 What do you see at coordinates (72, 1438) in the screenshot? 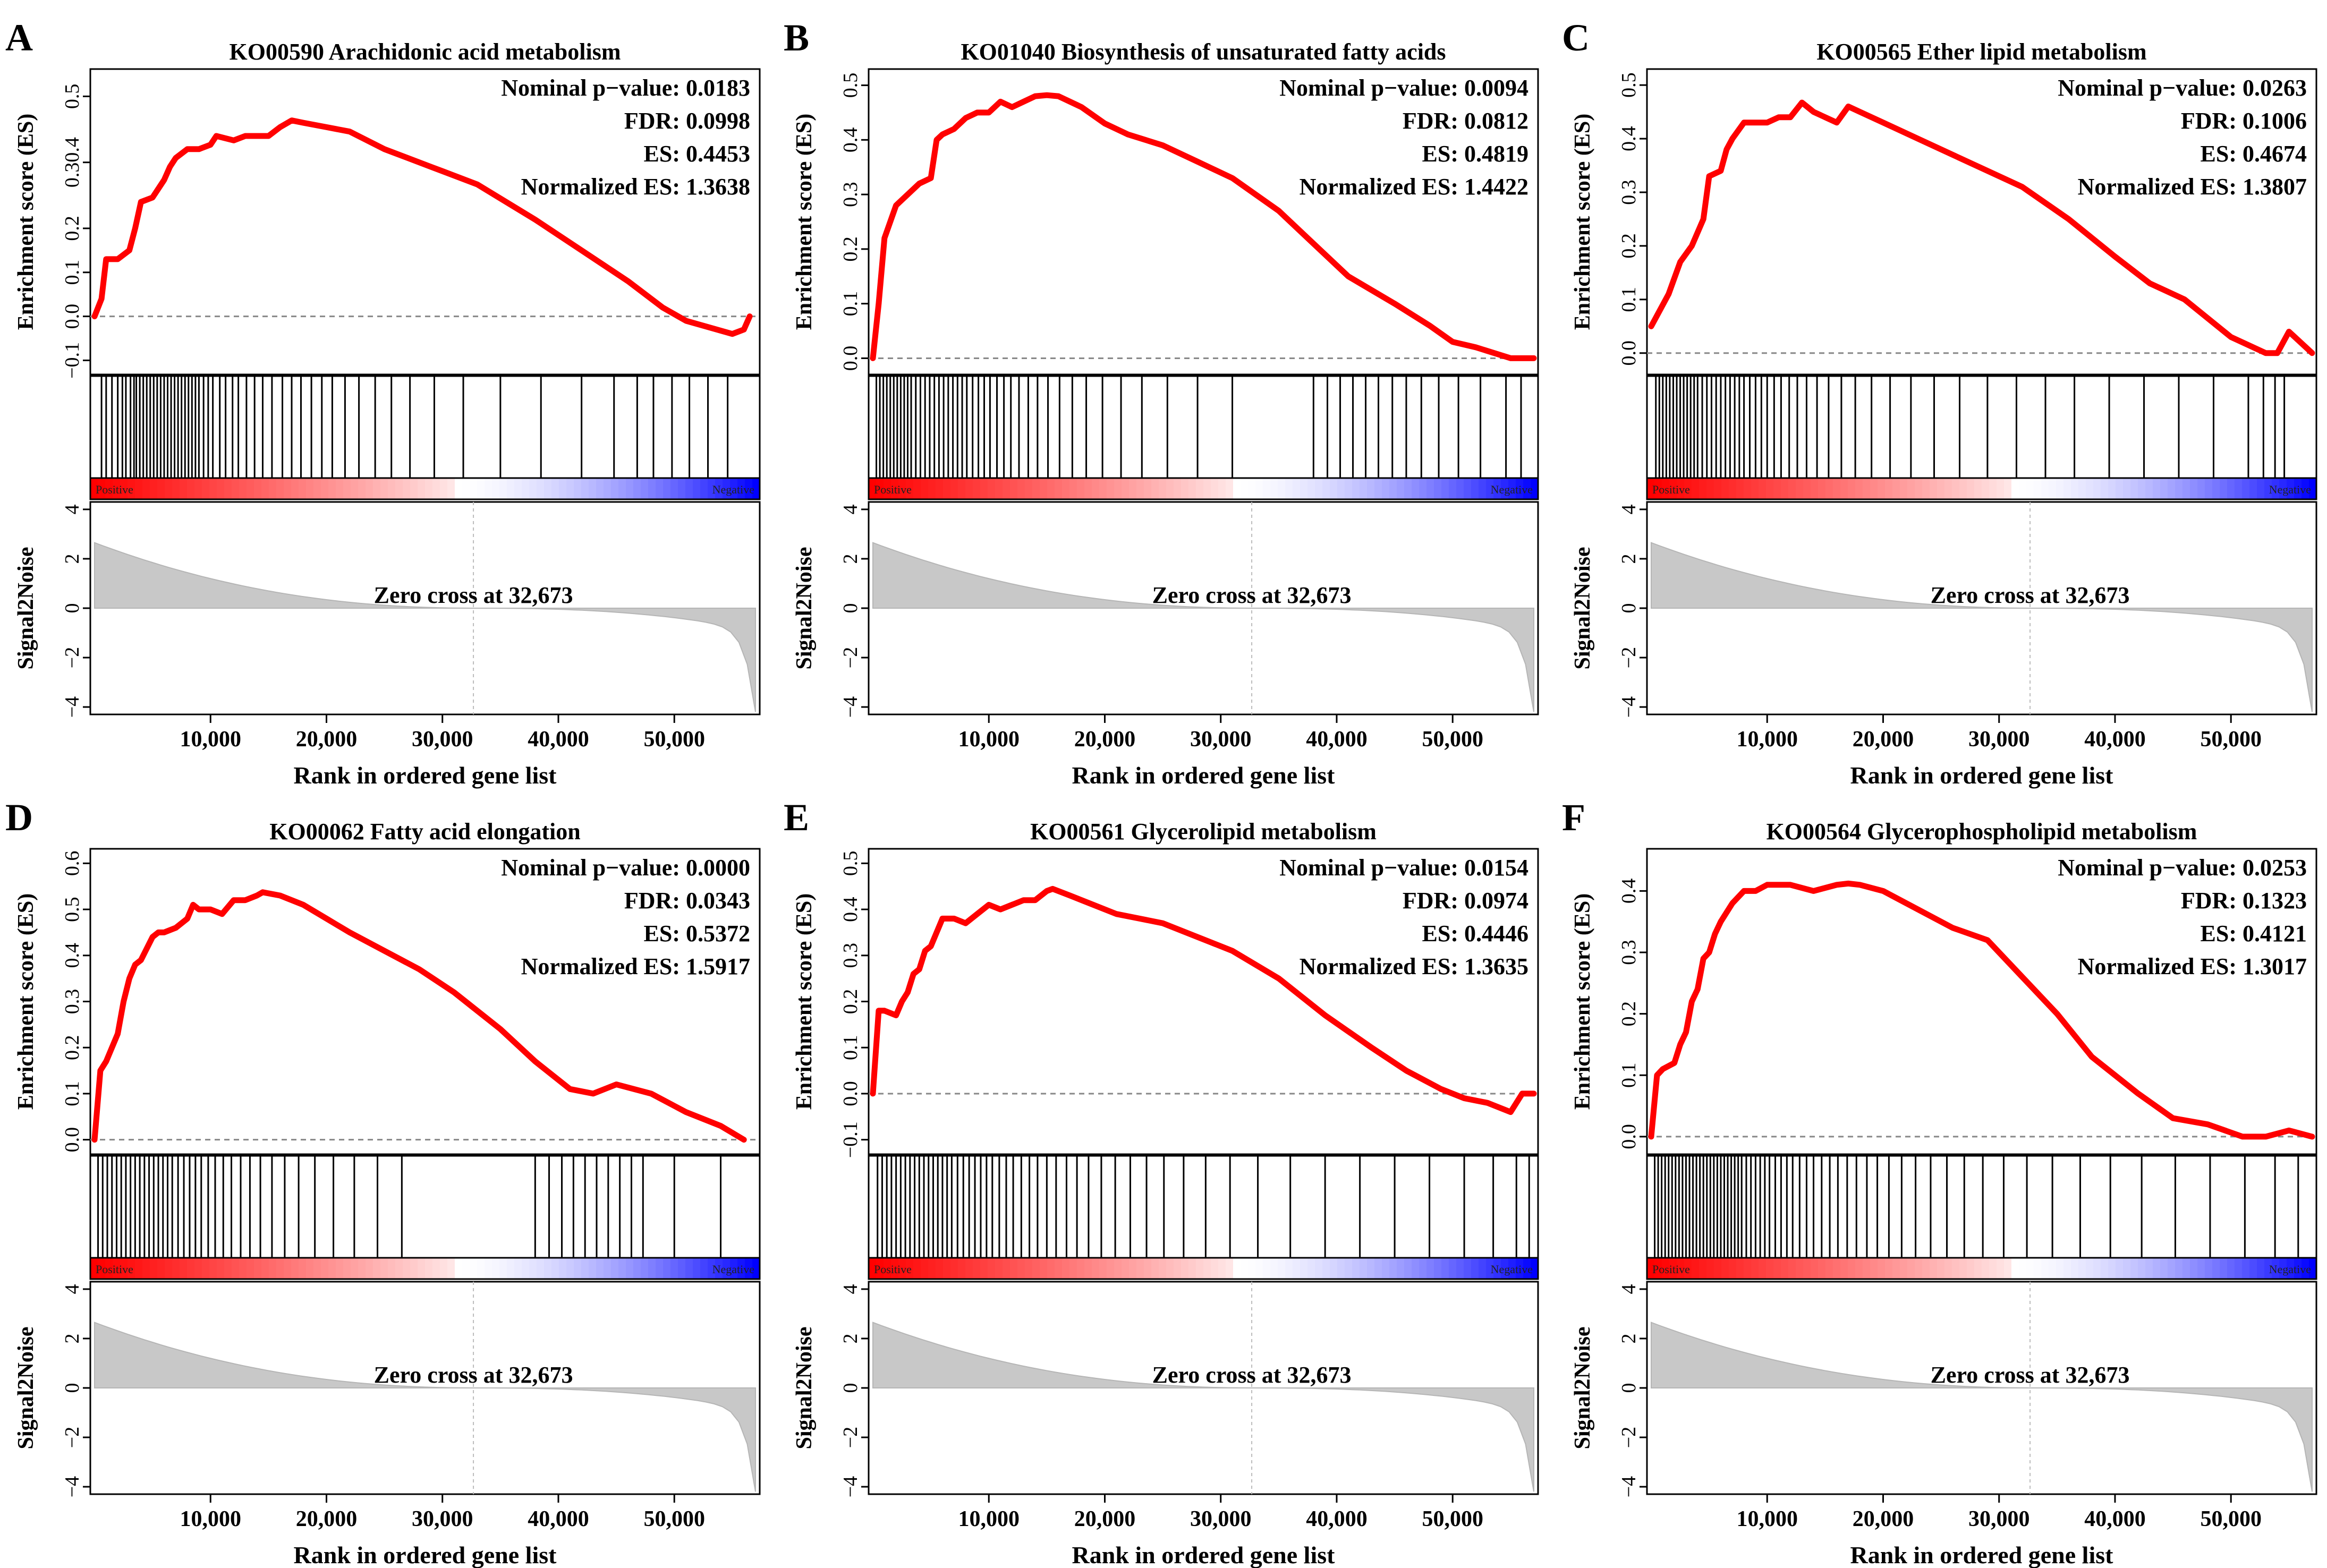
I see `metric-ytick-label: −2` at bounding box center [72, 1438].